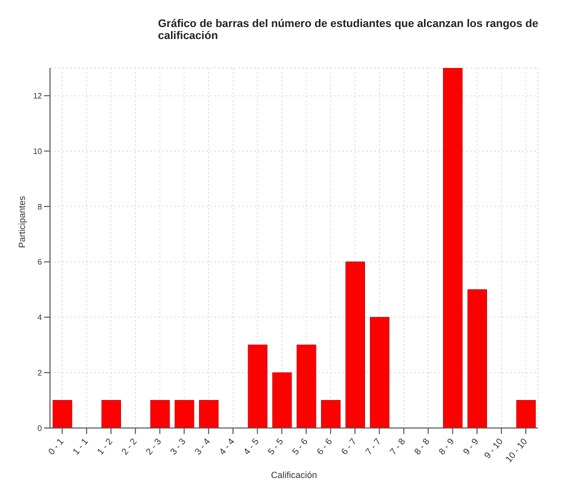 The width and height of the screenshot is (574, 504). Describe the element at coordinates (373, 446) in the screenshot. I see `x-tick-label: 7 - 7` at that location.